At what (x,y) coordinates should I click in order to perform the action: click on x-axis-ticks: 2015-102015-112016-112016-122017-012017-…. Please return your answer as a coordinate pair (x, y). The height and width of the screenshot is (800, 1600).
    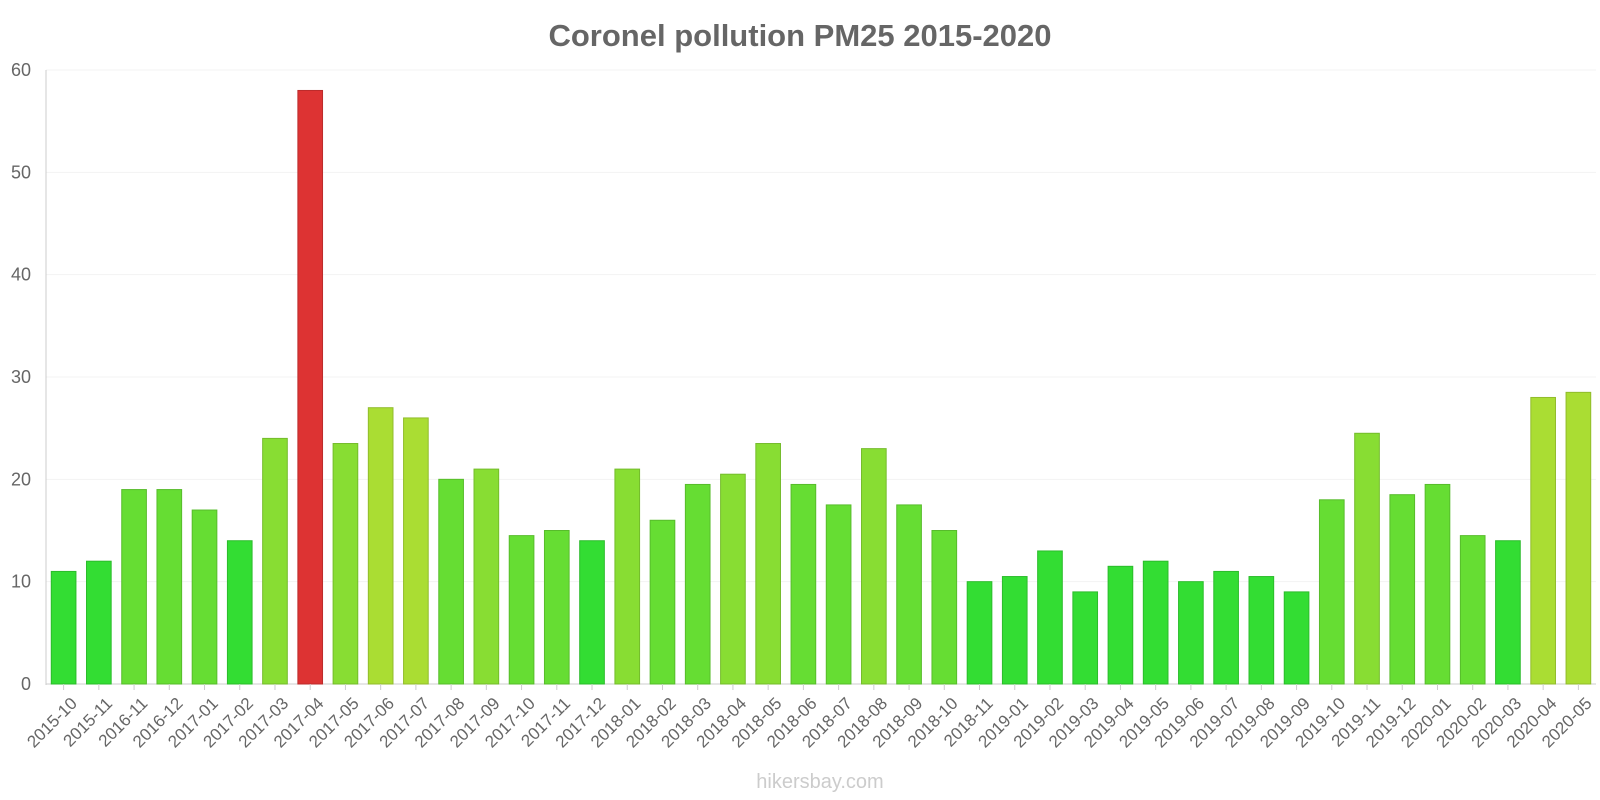
    Looking at the image, I should click on (809, 717).